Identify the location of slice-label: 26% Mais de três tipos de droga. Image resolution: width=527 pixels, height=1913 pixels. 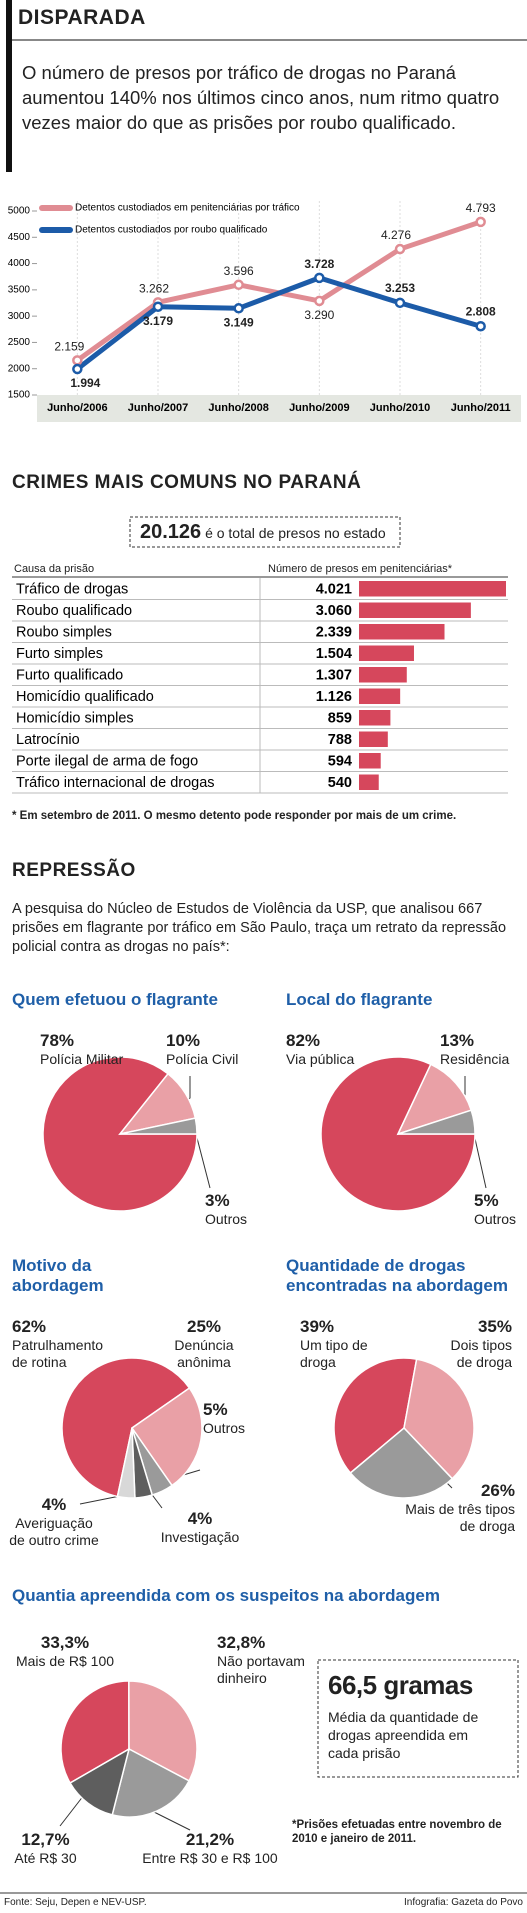
(457, 1507).